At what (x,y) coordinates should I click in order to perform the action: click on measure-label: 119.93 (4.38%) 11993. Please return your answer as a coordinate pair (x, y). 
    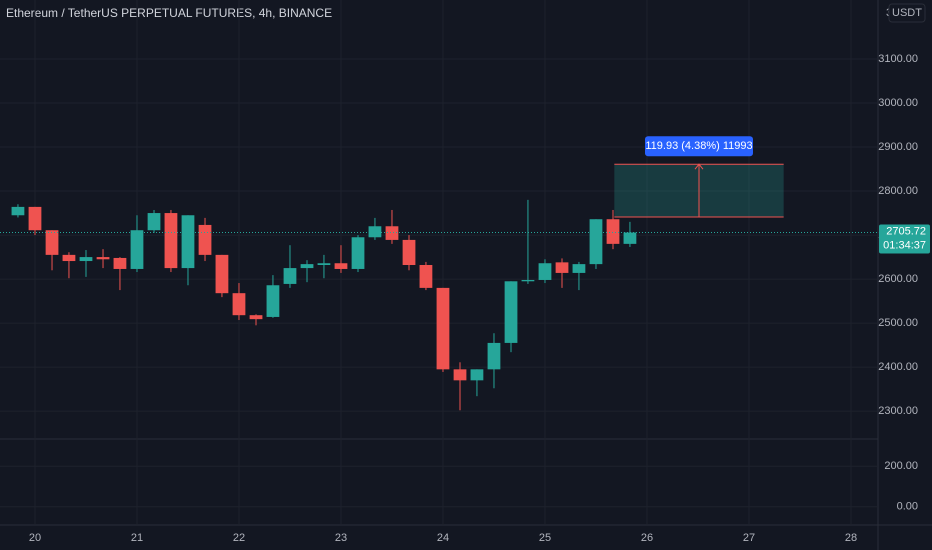
    Looking at the image, I should click on (698, 146).